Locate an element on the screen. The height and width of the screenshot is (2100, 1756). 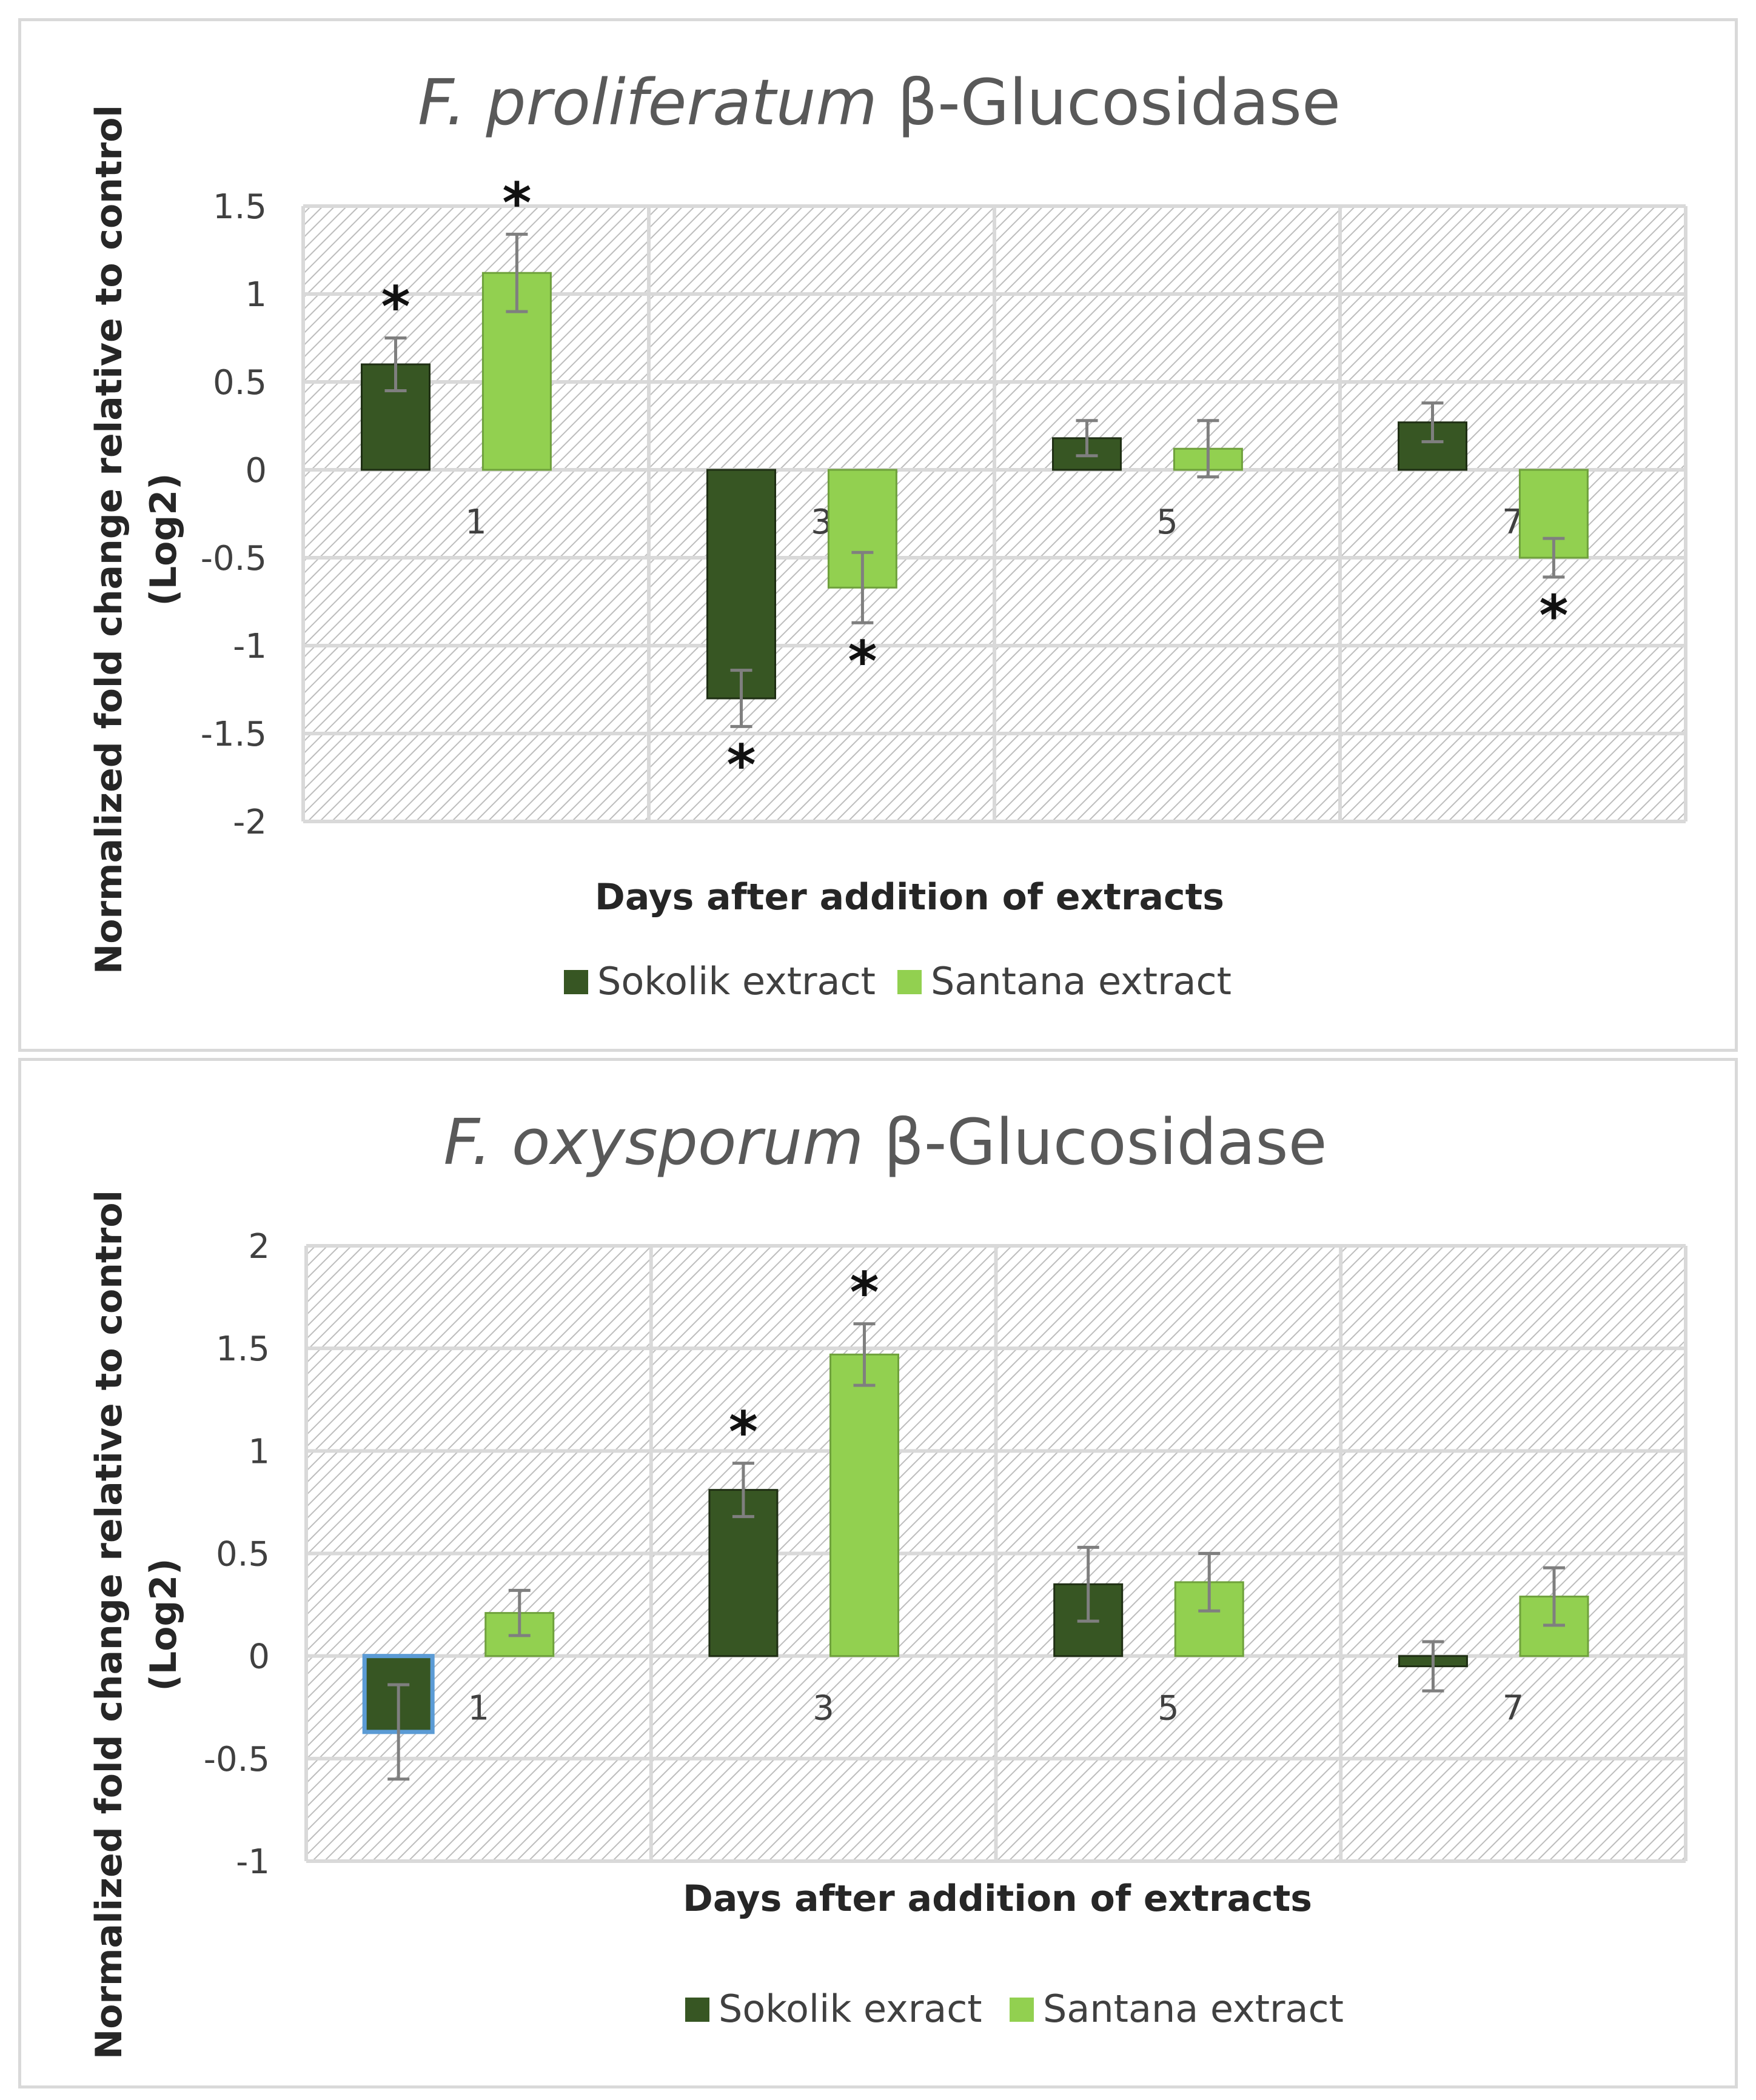
chart1-y-tick-label: 1.5 is located at coordinates (240, 207).